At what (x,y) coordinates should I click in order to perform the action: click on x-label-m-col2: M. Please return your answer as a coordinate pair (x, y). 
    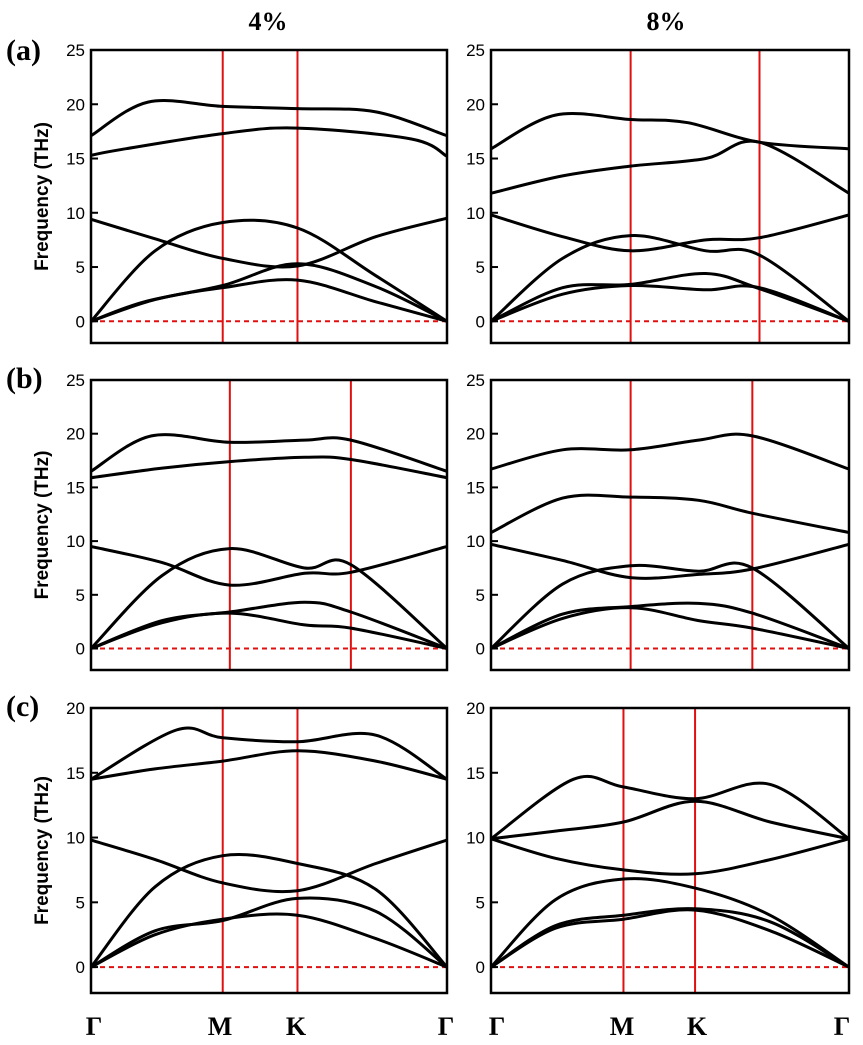
    Looking at the image, I should click on (622, 1026).